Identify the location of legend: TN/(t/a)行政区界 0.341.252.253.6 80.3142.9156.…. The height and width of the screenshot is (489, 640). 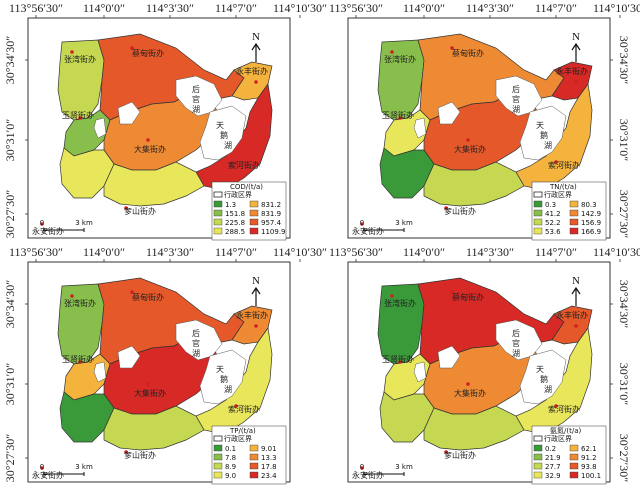
(569, 211).